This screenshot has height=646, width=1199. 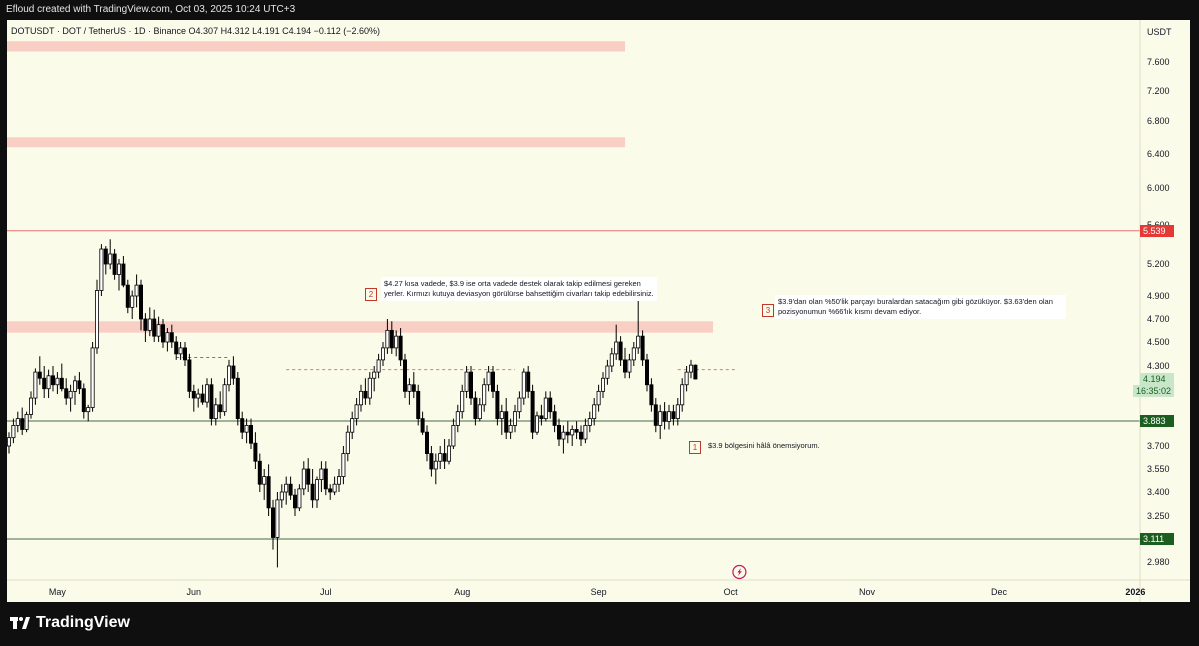 I want to click on time-tick-label: Dec, so click(x=999, y=592).